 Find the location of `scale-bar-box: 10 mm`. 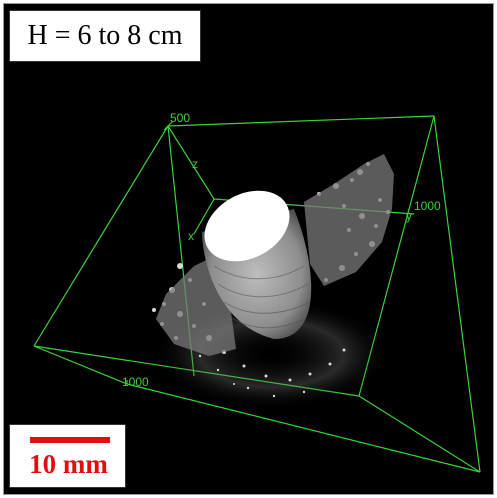

scale-bar-box: 10 mm is located at coordinates (67, 456).